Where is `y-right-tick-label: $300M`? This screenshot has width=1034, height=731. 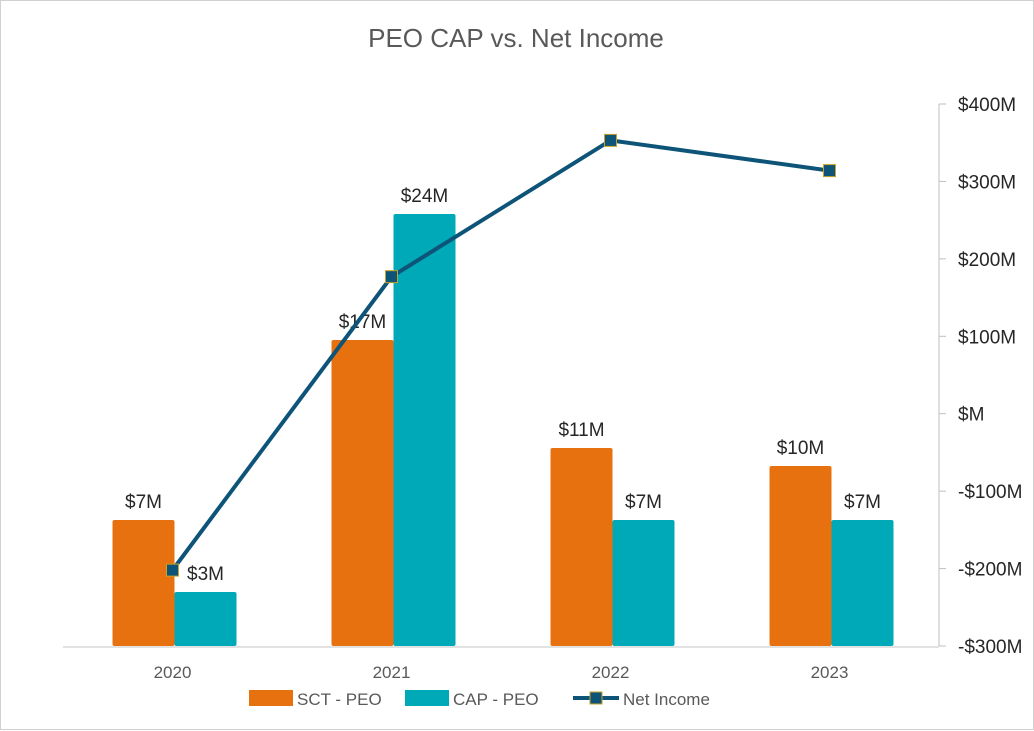
y-right-tick-label: $300M is located at coordinates (987, 182).